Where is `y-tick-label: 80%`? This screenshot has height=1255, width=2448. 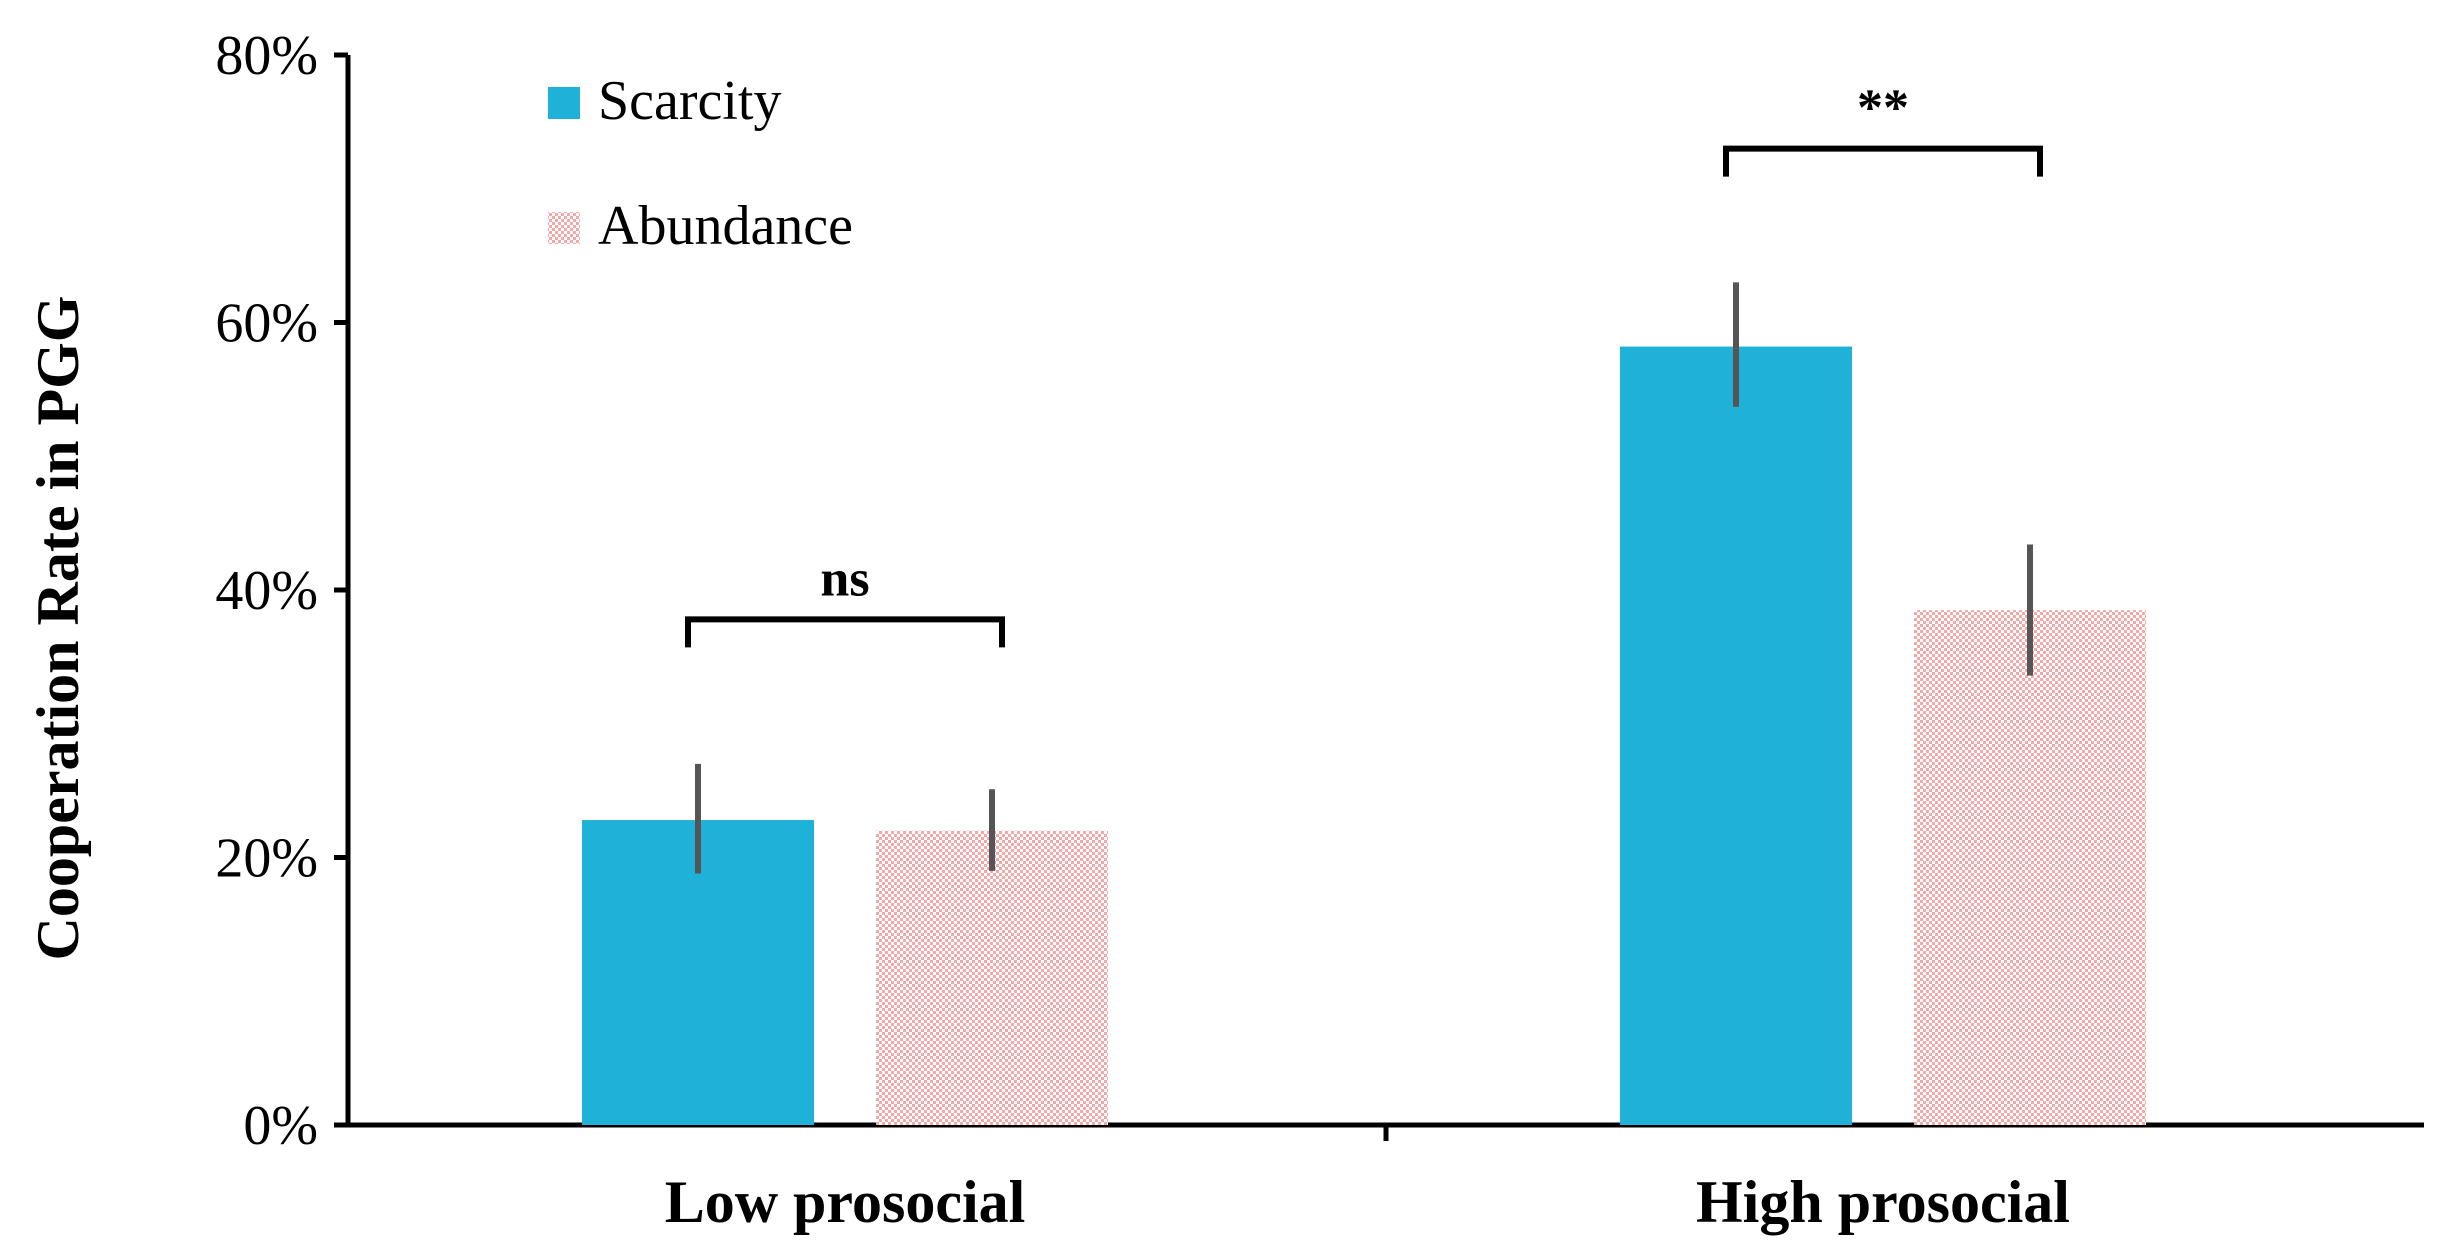 y-tick-label: 80% is located at coordinates (266, 56).